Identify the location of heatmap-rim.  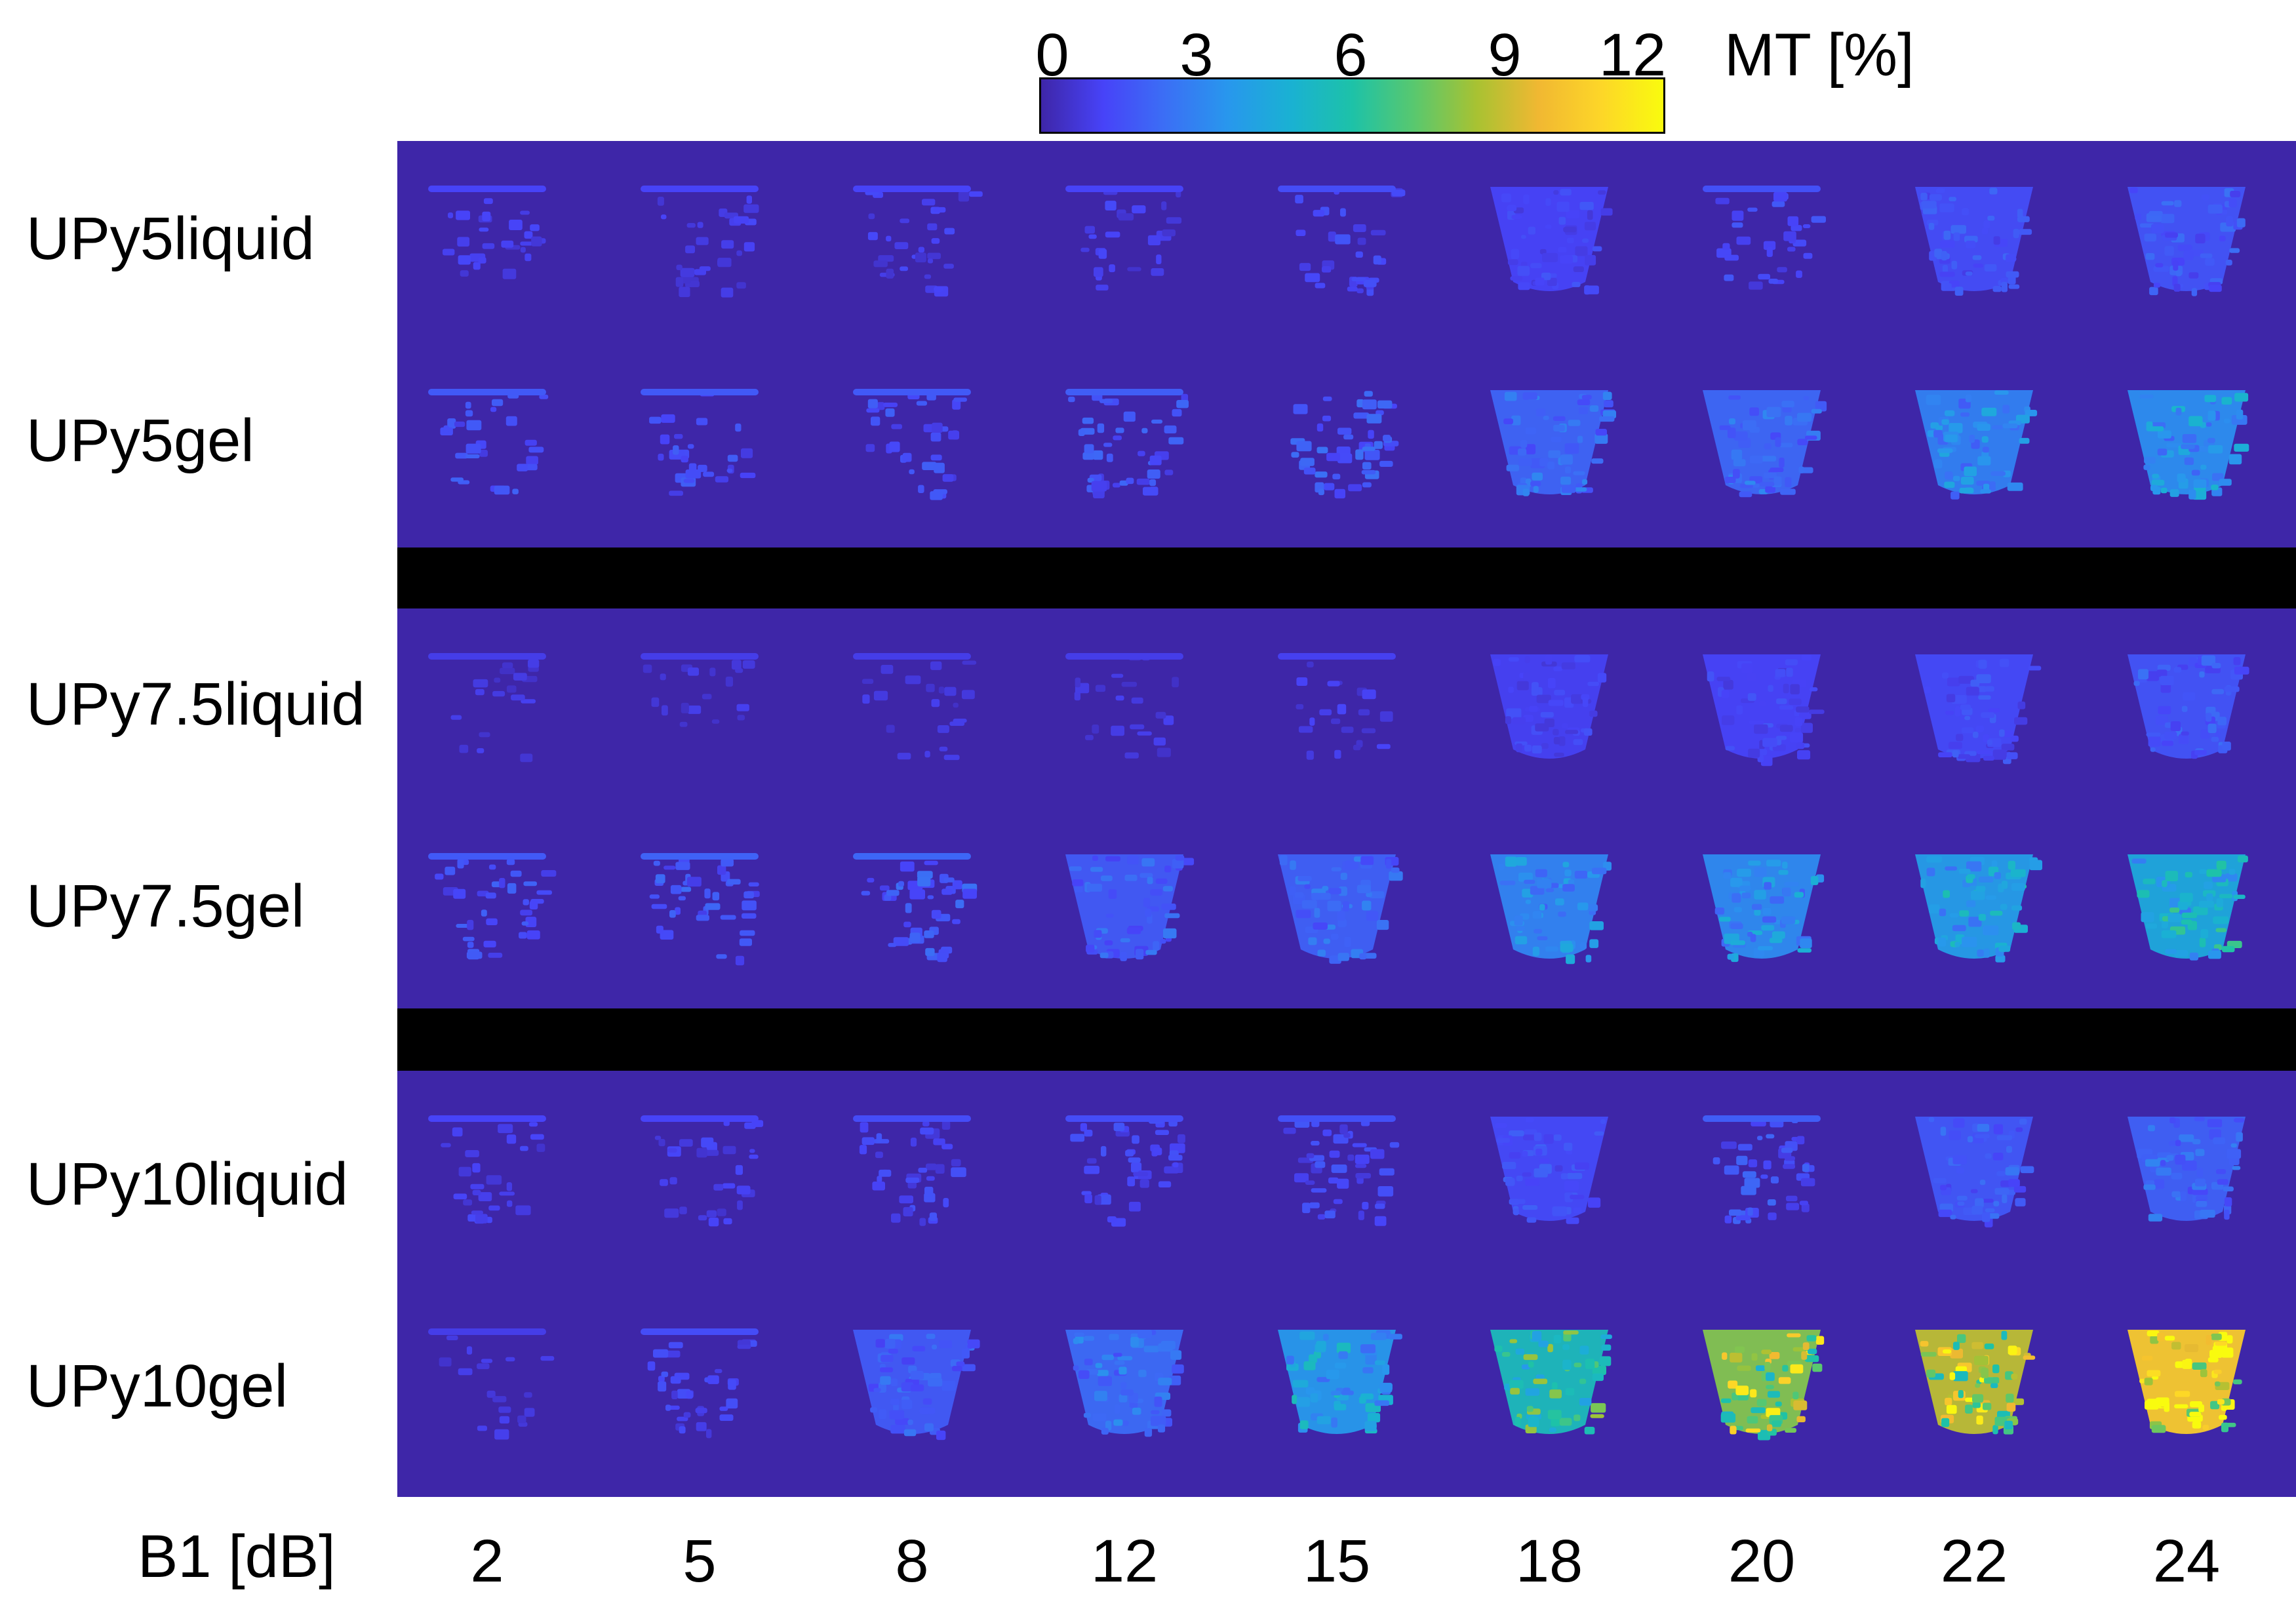
(912, 1118).